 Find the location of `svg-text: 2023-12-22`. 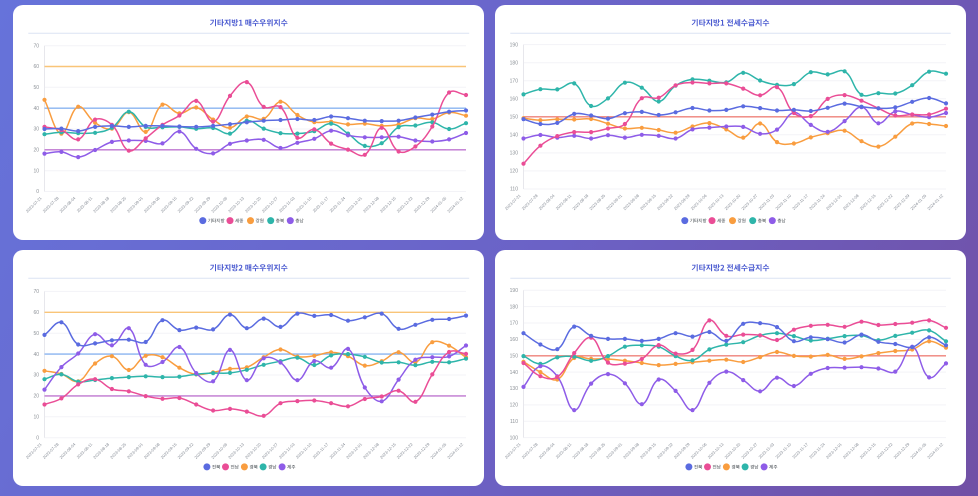

svg-text: 2023-12-22 is located at coordinates (404, 204).